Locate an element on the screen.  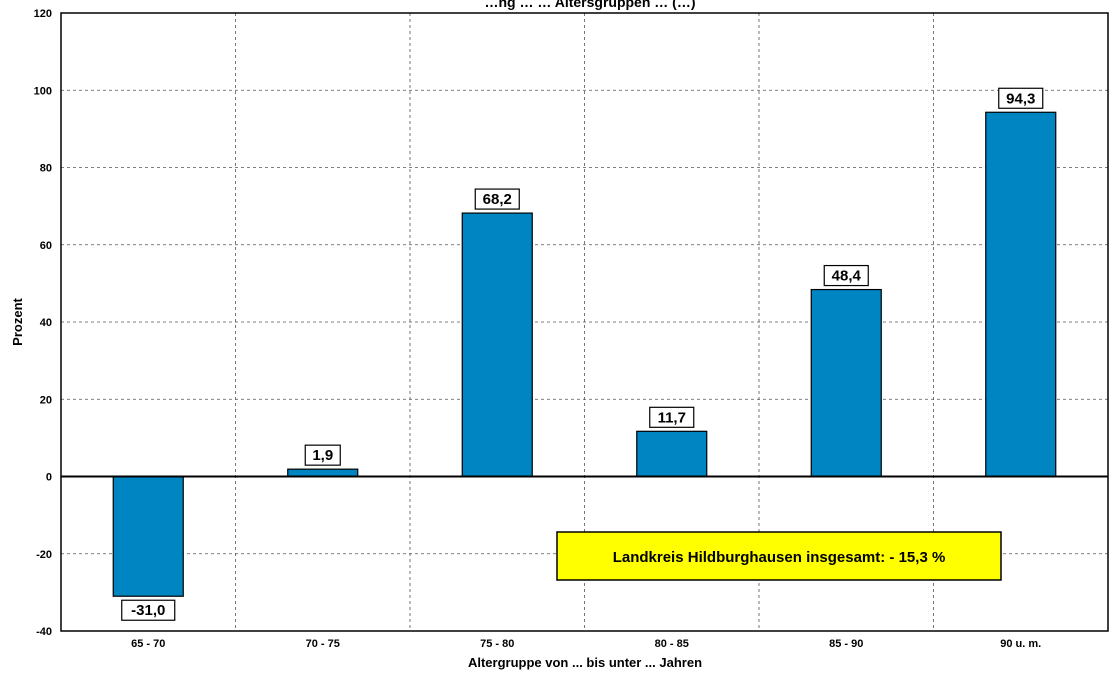
x-tick-label: 75 - 80 is located at coordinates (497, 644).